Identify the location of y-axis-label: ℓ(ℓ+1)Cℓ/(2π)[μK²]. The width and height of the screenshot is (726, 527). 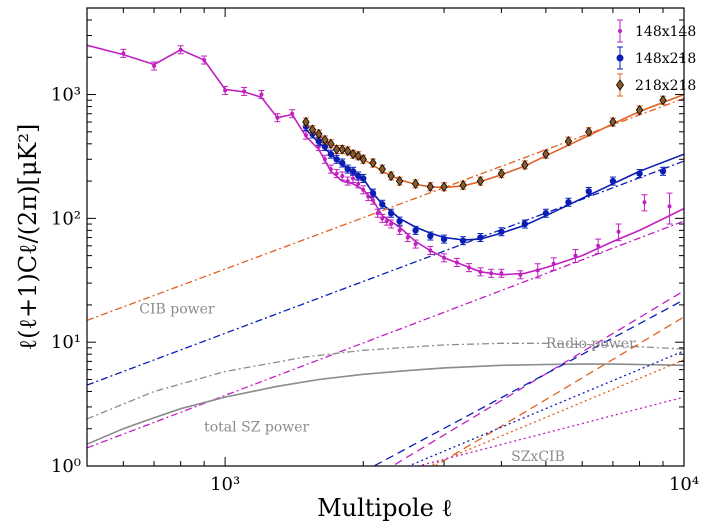
(28, 237).